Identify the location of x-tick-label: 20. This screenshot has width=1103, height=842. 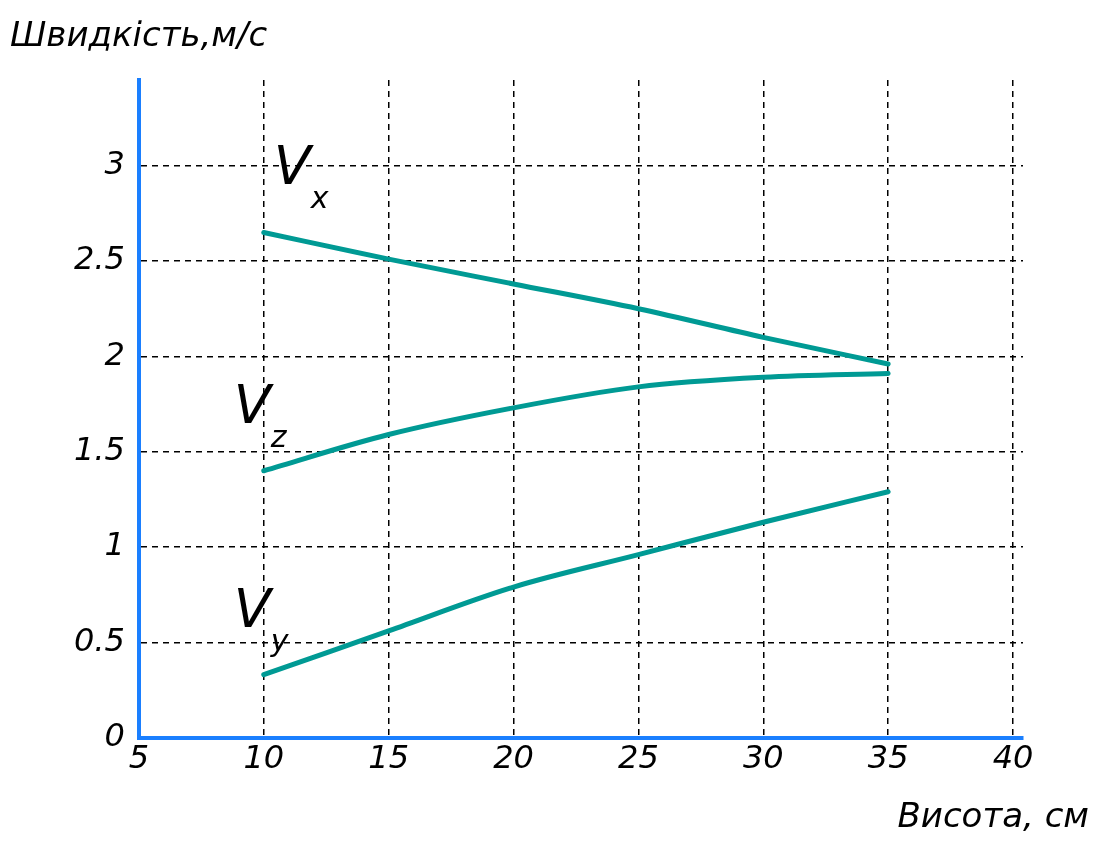
(513, 757).